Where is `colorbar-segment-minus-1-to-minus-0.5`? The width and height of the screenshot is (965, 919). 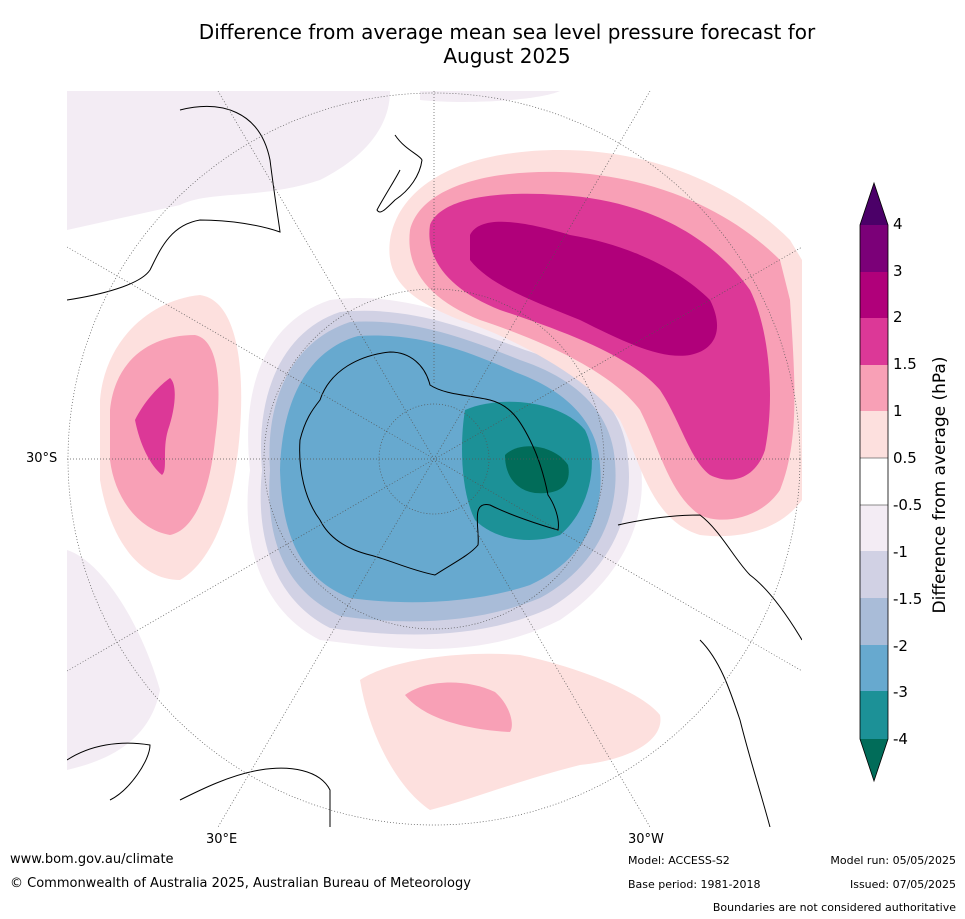
colorbar-segment-minus-1-to-minus-0.5 is located at coordinates (874, 528).